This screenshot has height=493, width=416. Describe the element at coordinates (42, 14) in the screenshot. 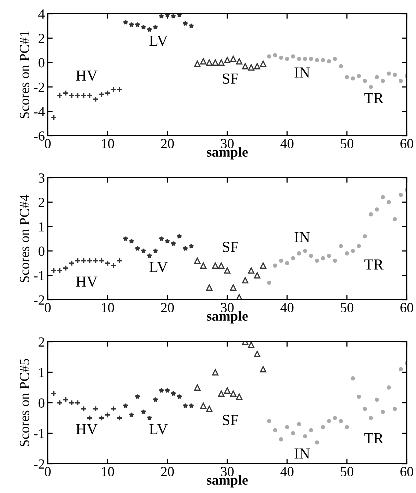

I see `y-tick-label: 4` at that location.